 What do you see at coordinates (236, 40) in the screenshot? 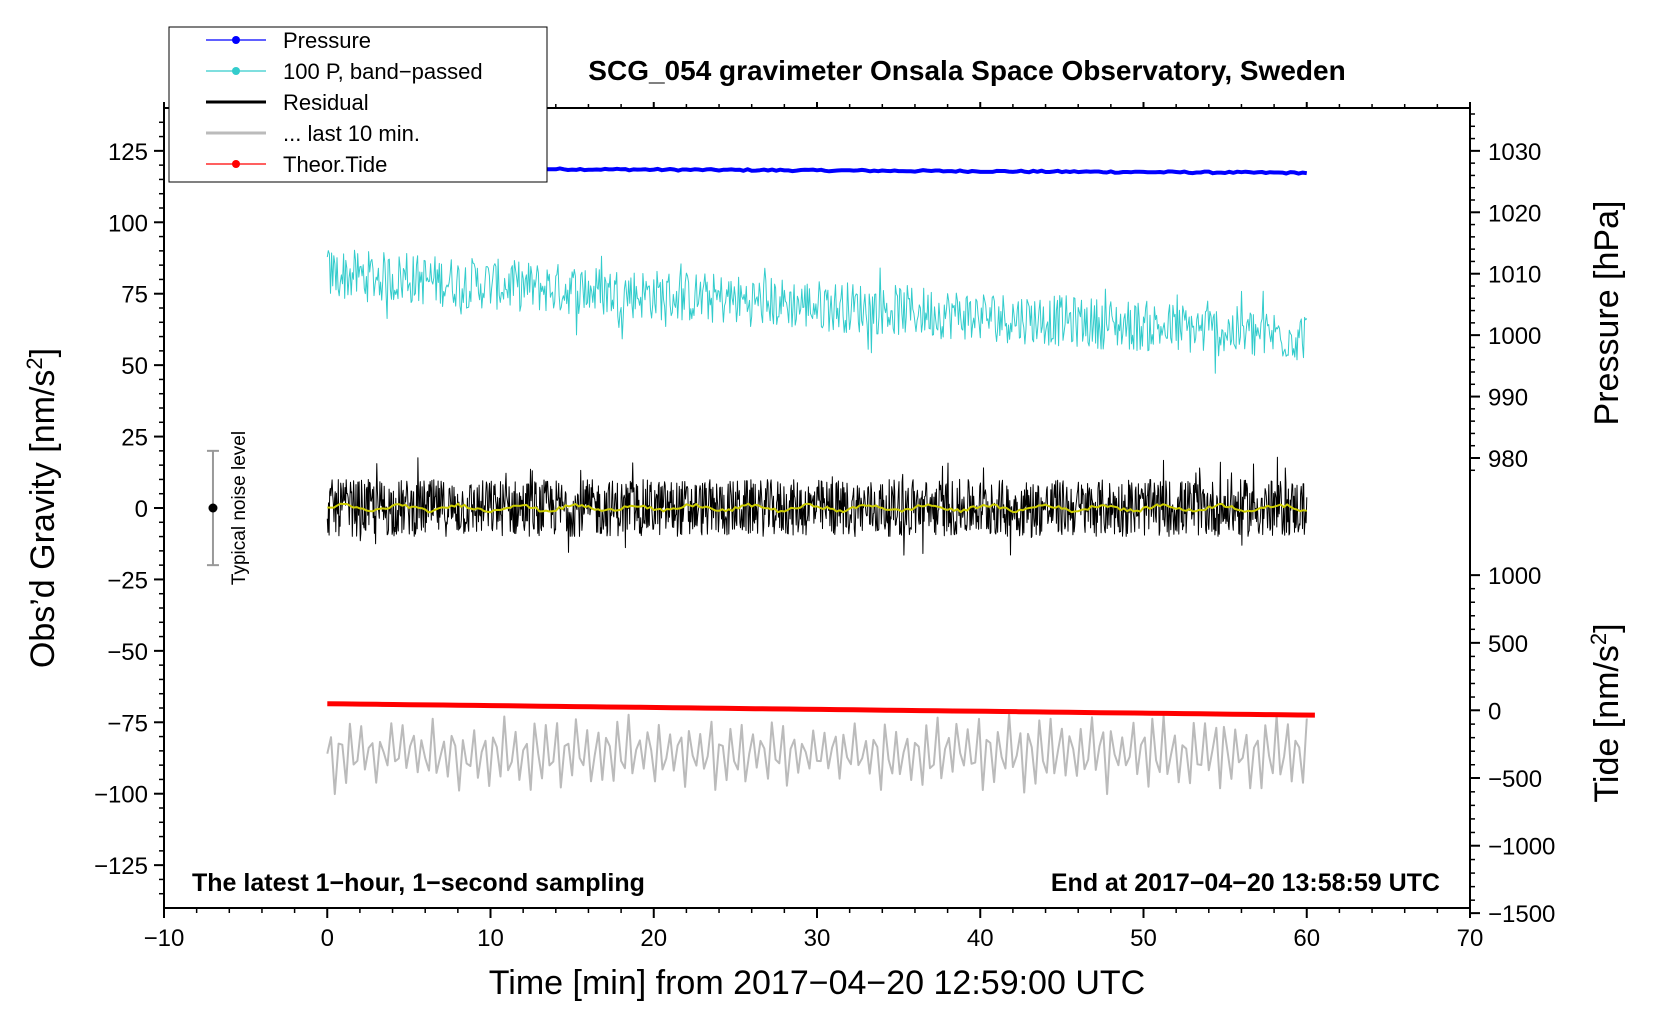
I see `legend-marker-pressure` at bounding box center [236, 40].